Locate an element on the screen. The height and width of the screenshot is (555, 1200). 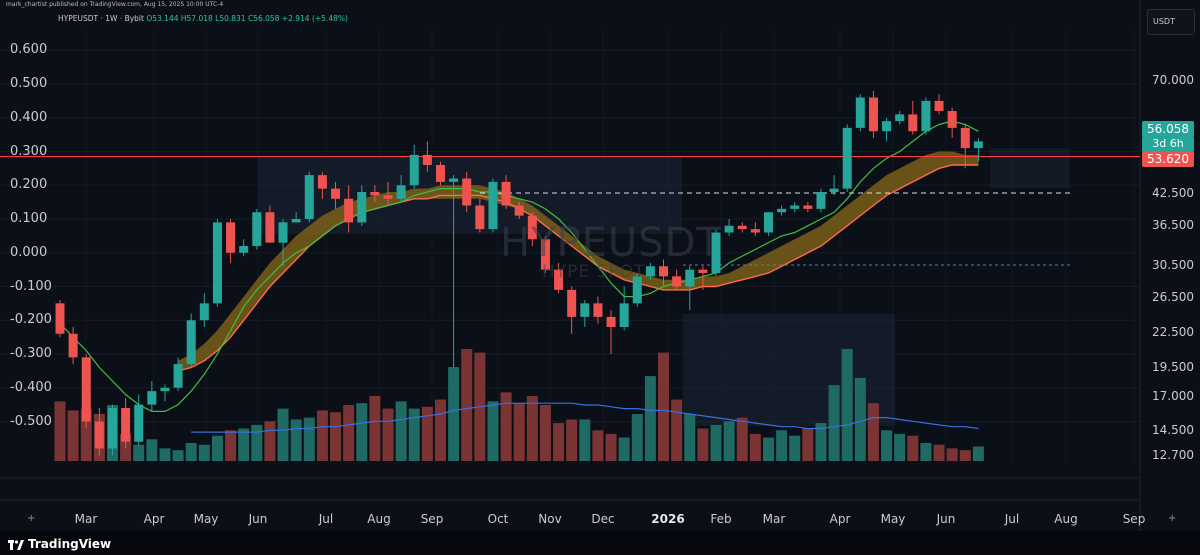
left-axis-tick-label: -0.500 is located at coordinates (31, 421).